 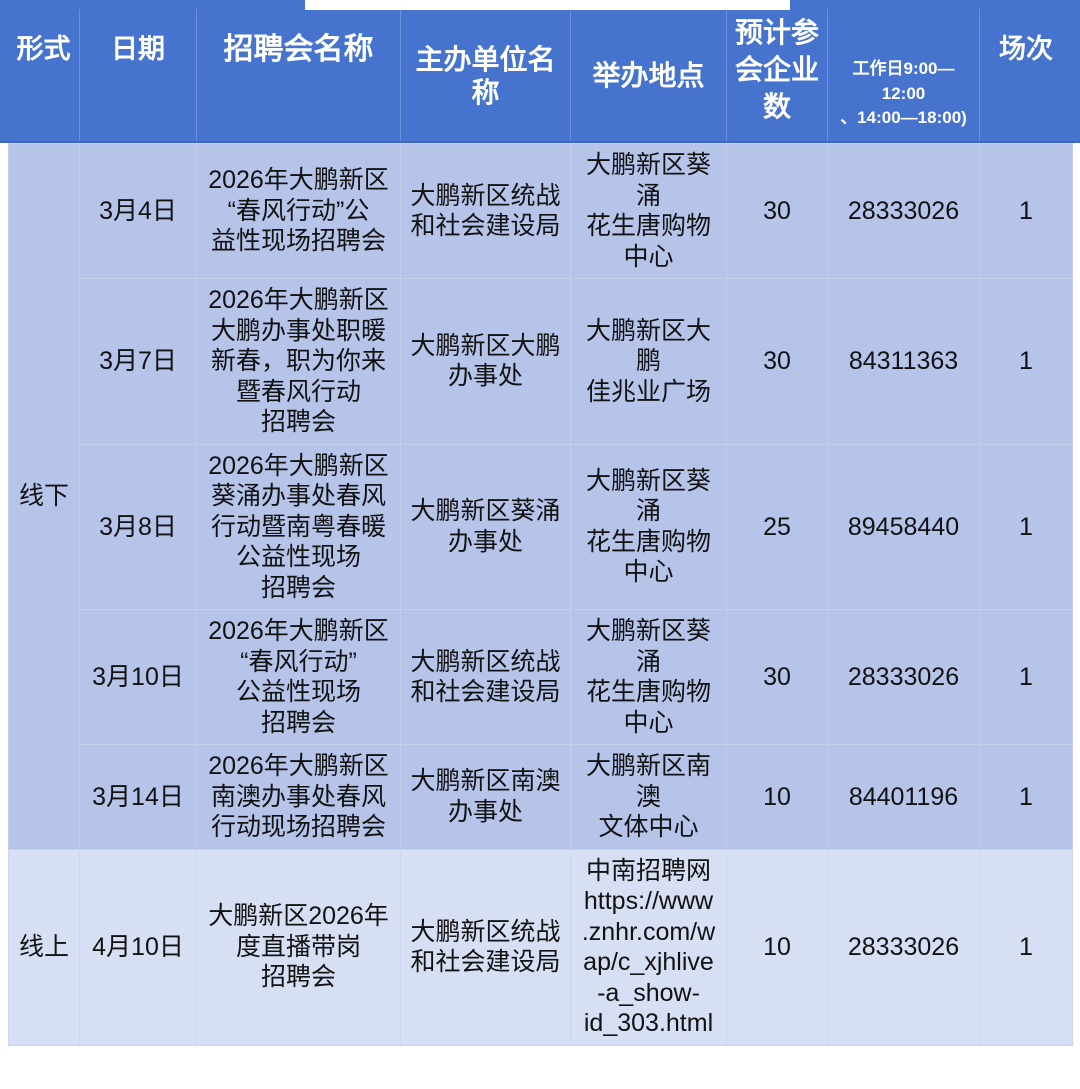 What do you see at coordinates (138, 526) in the screenshot?
I see `cell-date: 3月8日` at bounding box center [138, 526].